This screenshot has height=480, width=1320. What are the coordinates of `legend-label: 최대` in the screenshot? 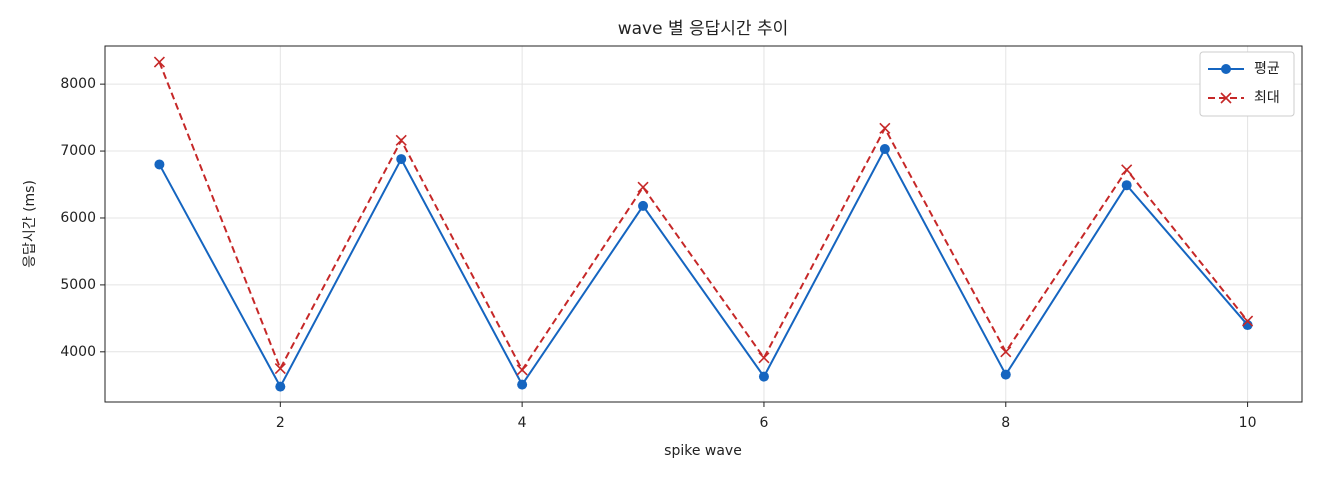 It's located at (1267, 98).